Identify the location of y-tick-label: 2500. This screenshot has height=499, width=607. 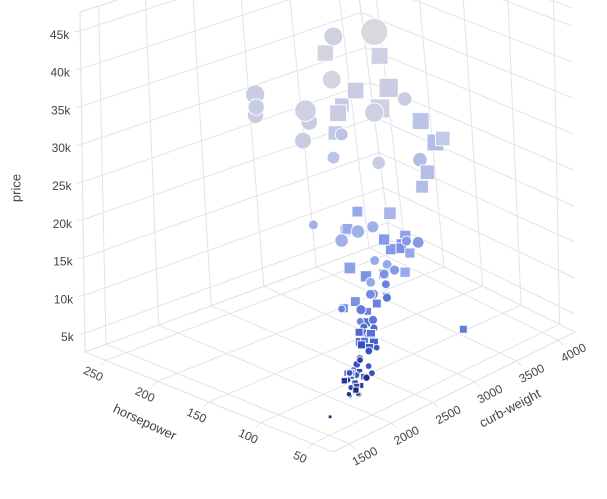
(448, 414).